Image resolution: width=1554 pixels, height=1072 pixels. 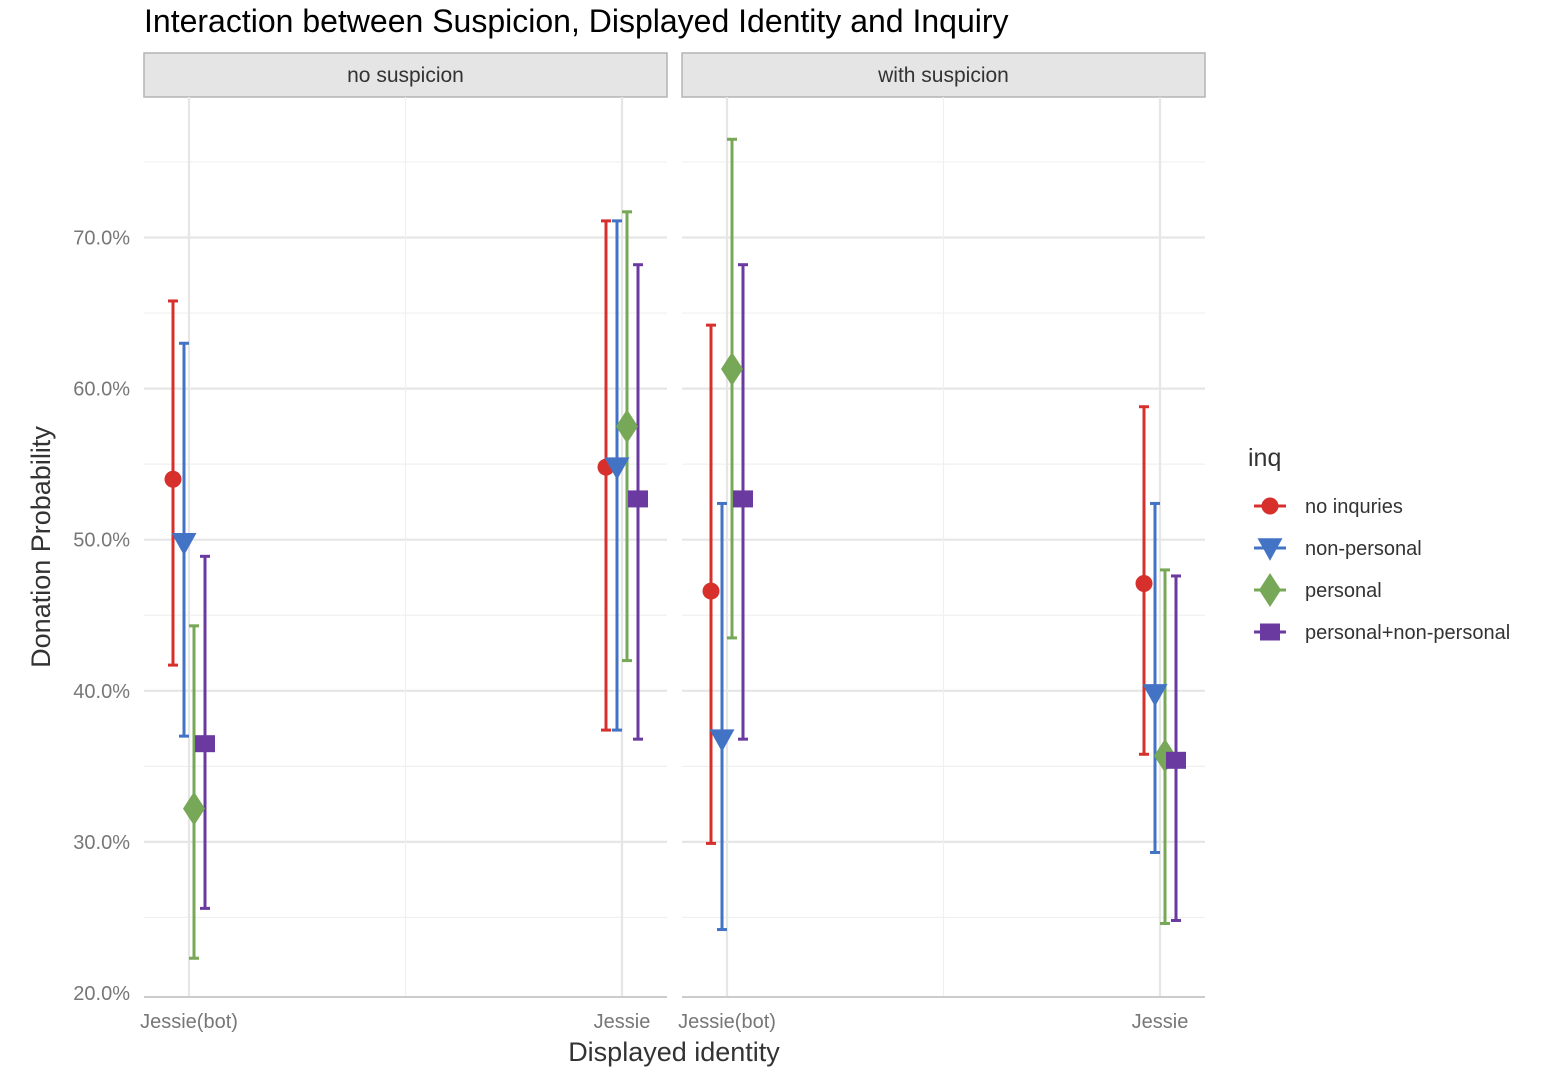 What do you see at coordinates (101, 390) in the screenshot?
I see `y-tick-label: 60.0%` at bounding box center [101, 390].